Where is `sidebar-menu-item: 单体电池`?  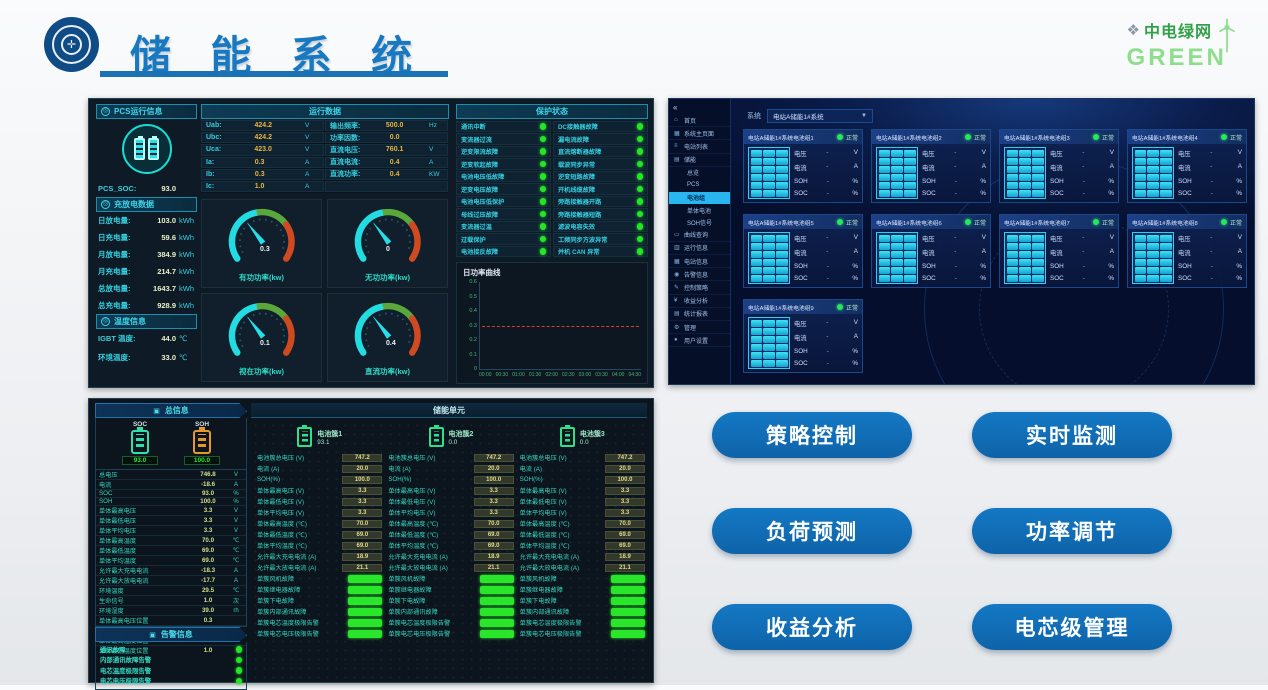
sidebar-menu-item: 单体电池 is located at coordinates (699, 211).